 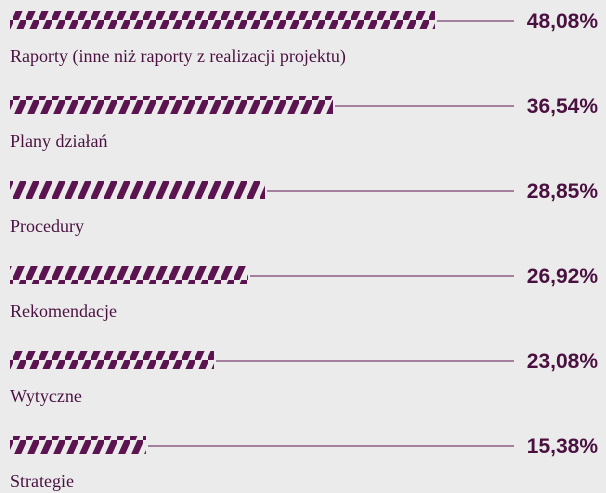 What do you see at coordinates (42, 481) in the screenshot?
I see `category-label: Strategie` at bounding box center [42, 481].